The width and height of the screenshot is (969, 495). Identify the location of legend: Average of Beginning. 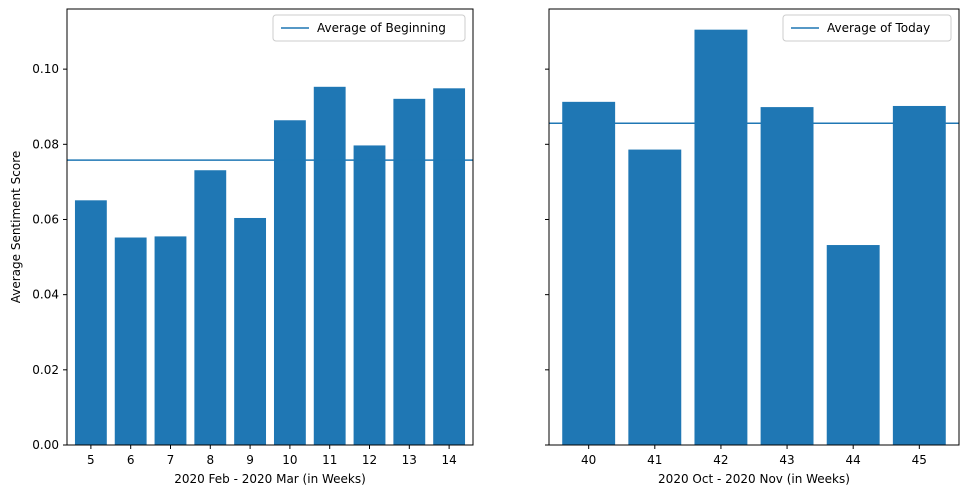
(369, 28).